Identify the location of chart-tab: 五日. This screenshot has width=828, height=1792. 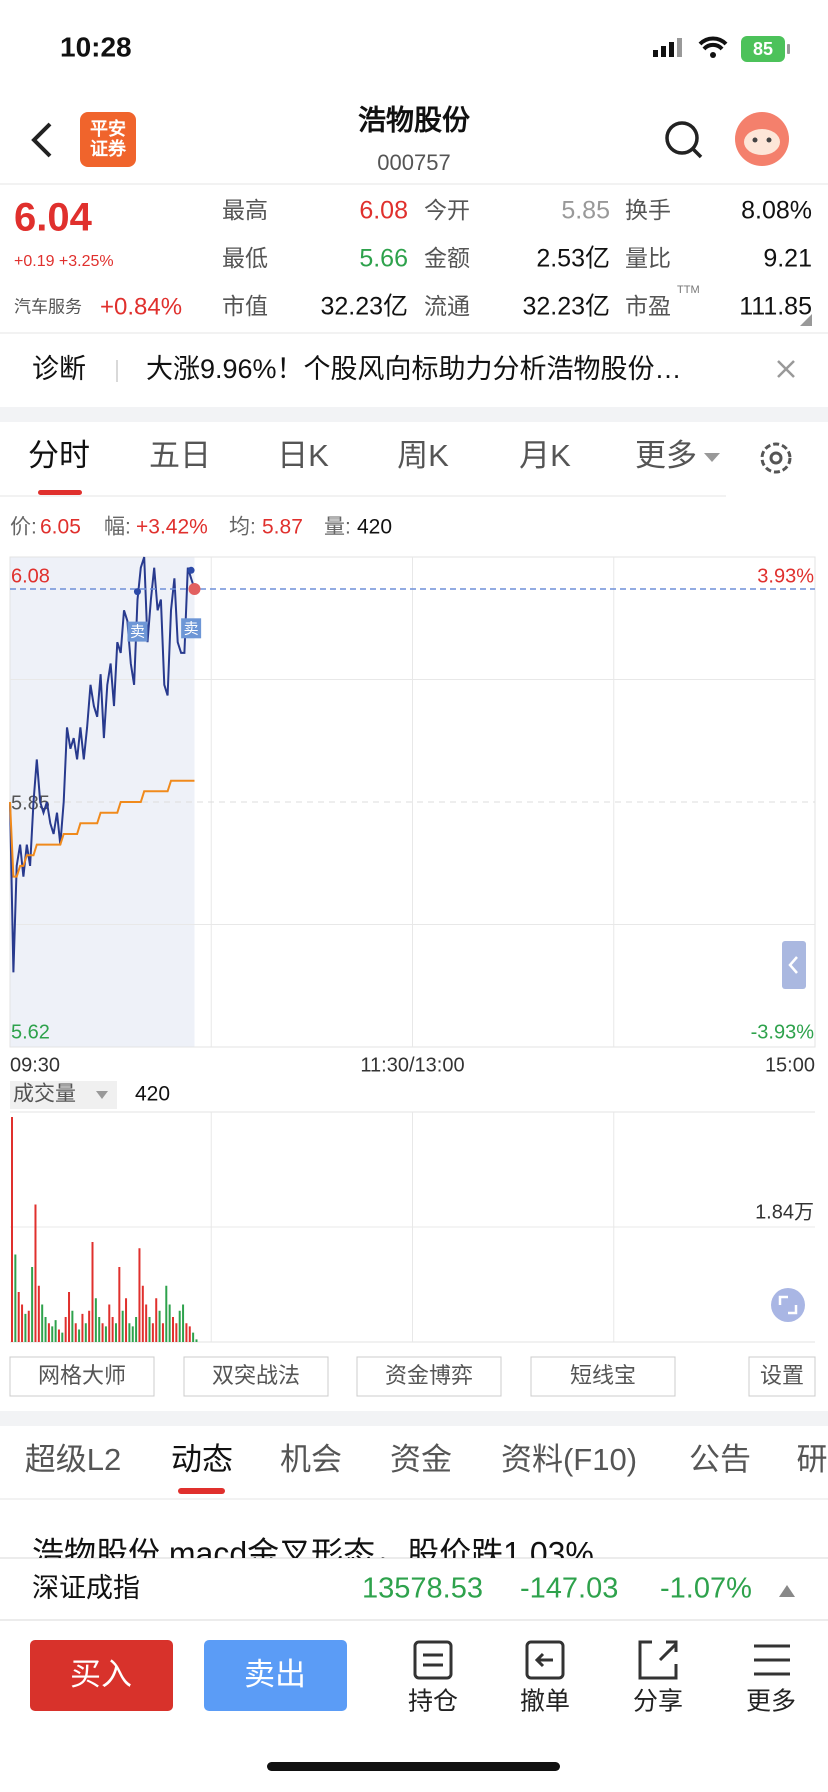
(180, 455).